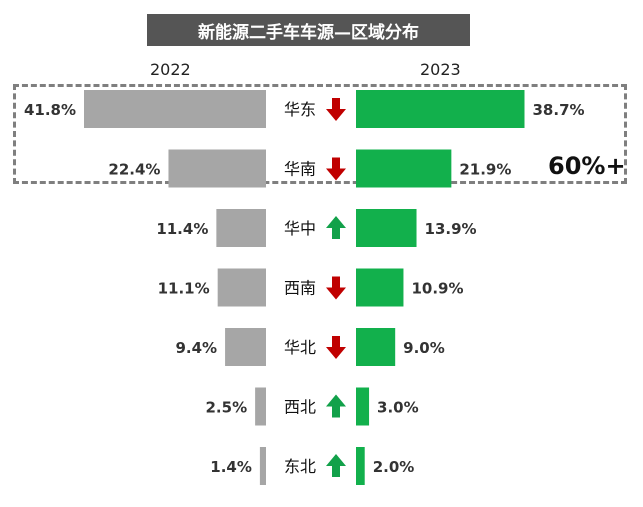  Describe the element at coordinates (231, 467) in the screenshot. I see `data-label-2022: 1.4%` at that location.